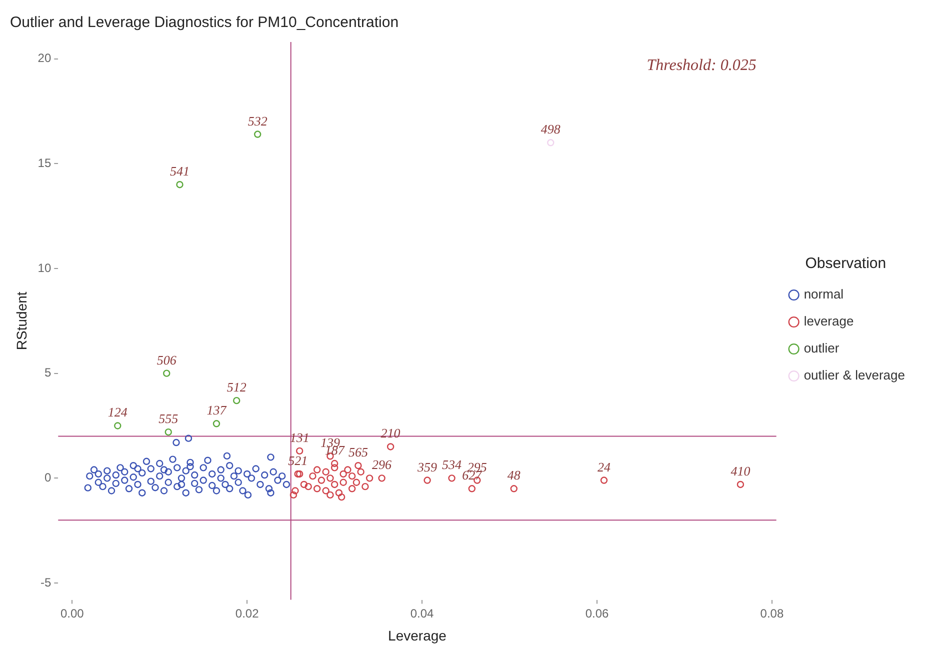 This screenshot has width=925, height=655. I want to click on annotation: 541, so click(180, 171).